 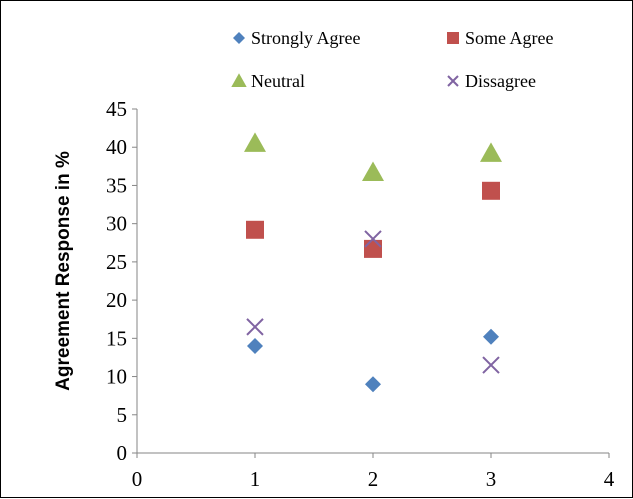 What do you see at coordinates (116, 377) in the screenshot?
I see `y-tick-label: 10` at bounding box center [116, 377].